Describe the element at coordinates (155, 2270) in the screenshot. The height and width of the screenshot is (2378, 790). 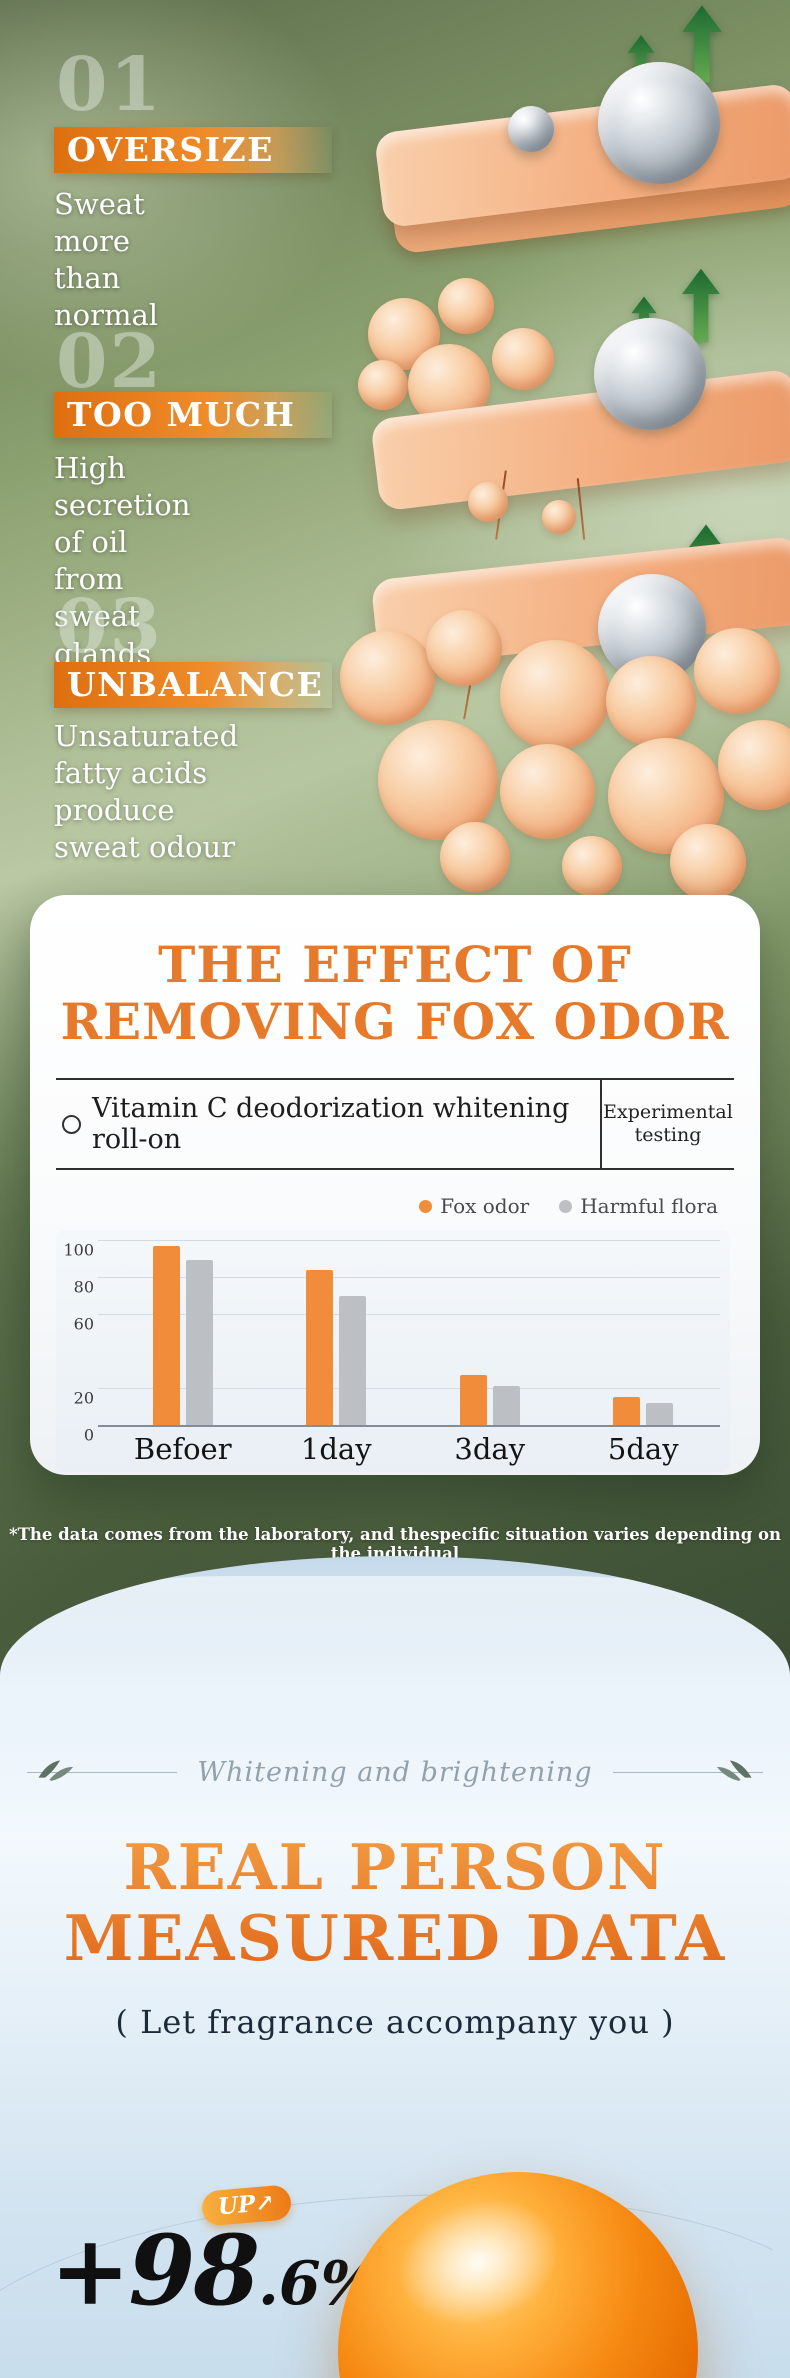
I see `stat-value-main: +98` at that location.